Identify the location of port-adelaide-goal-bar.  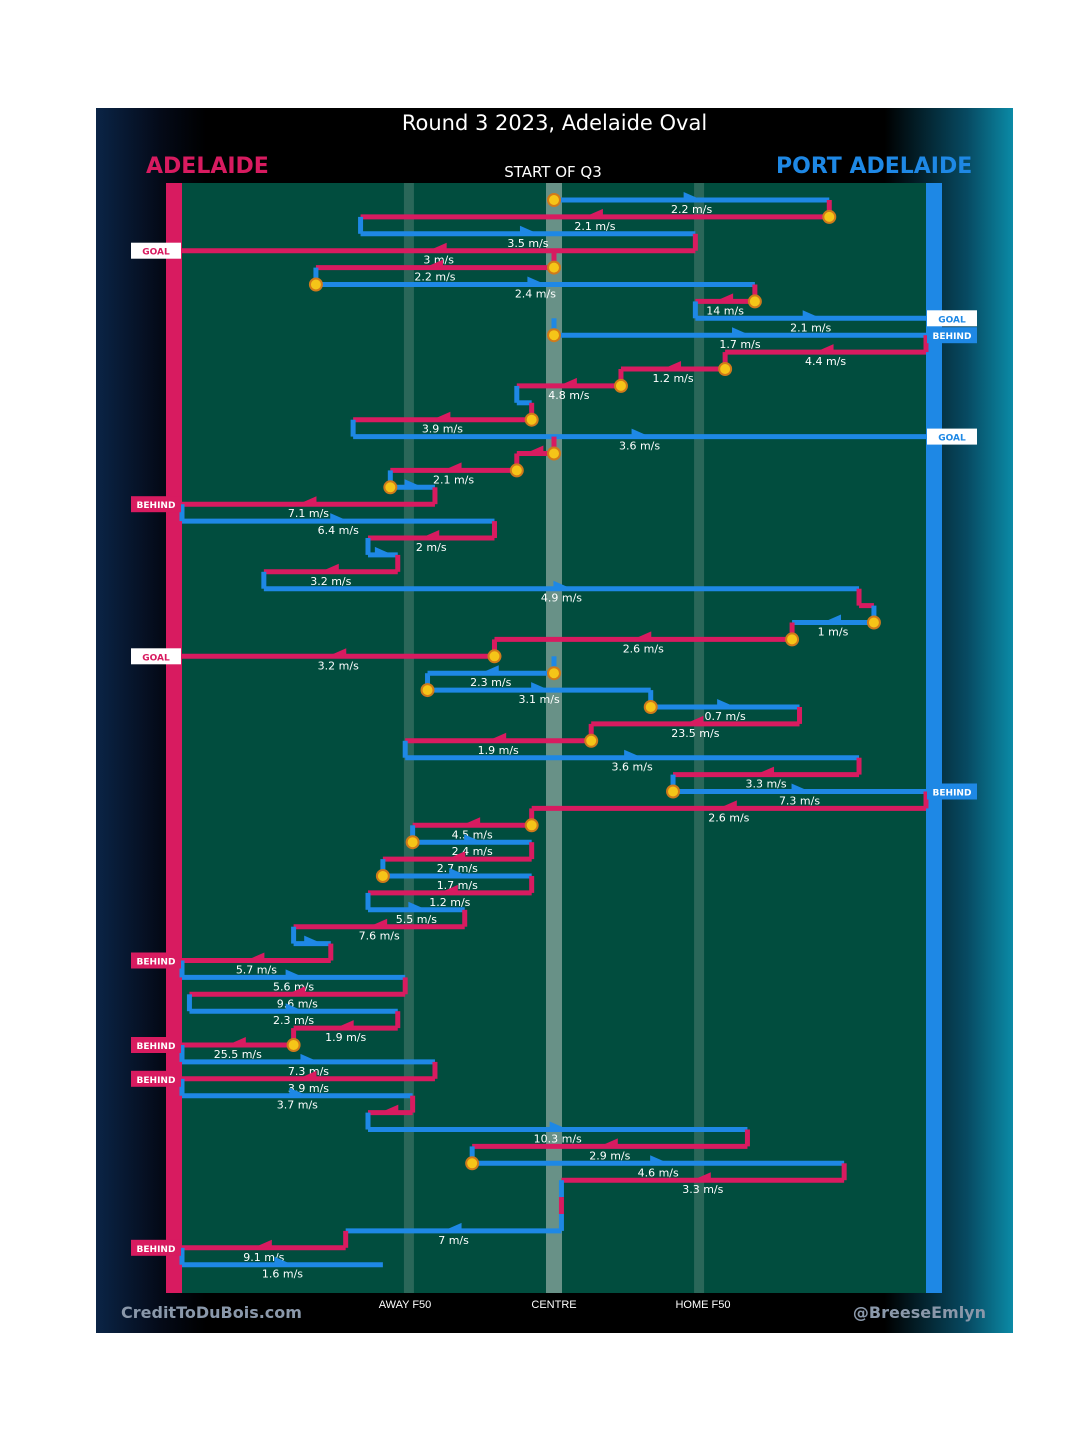
(934, 738).